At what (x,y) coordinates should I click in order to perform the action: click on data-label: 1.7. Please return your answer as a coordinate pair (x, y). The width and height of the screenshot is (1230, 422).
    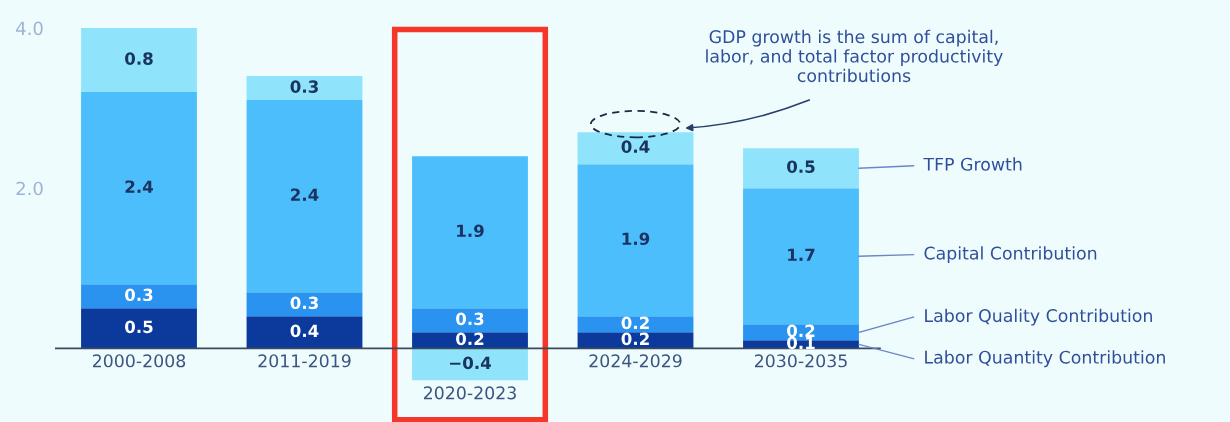
    Looking at the image, I should click on (801, 254).